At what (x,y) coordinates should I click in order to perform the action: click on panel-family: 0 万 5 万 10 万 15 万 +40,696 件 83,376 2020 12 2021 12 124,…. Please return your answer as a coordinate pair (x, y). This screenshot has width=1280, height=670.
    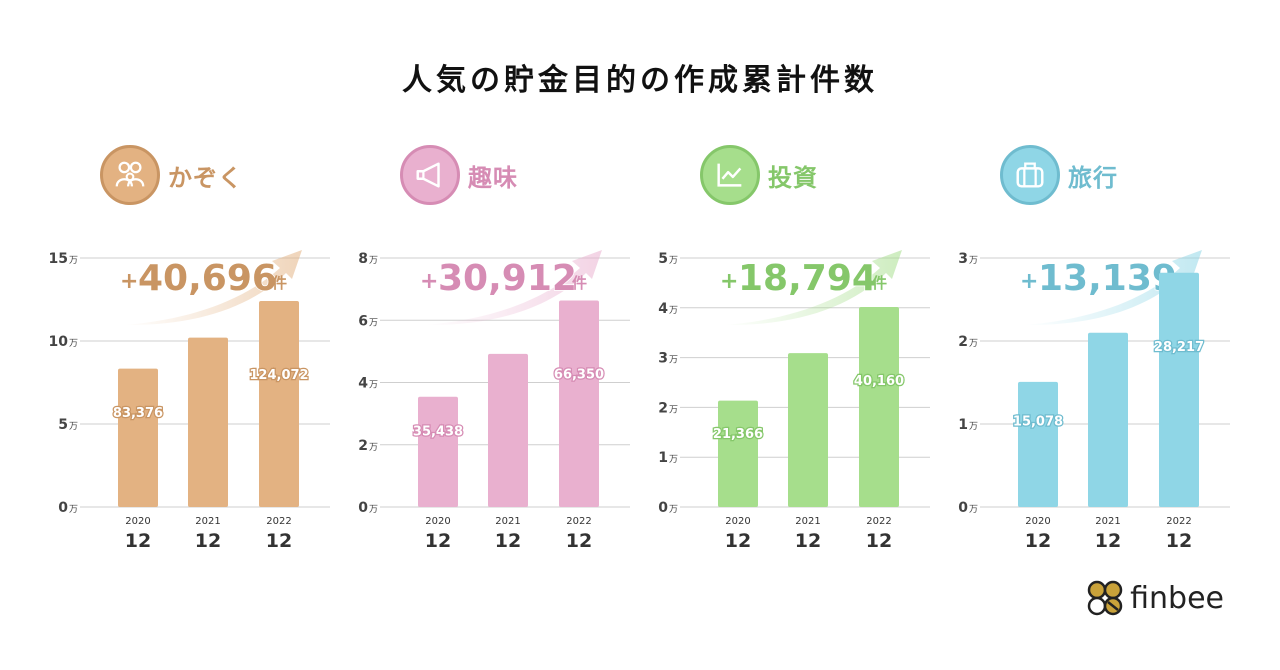
    Looking at the image, I should click on (190, 350).